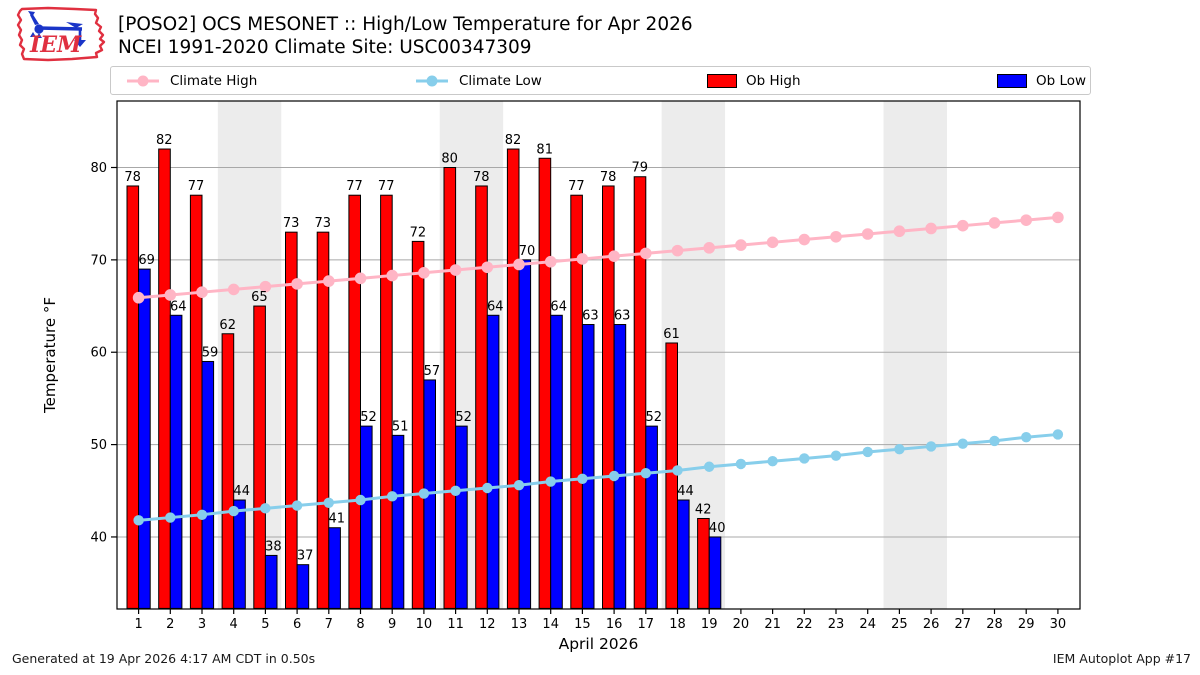 The width and height of the screenshot is (1200, 675). Describe the element at coordinates (640, 168) in the screenshot. I see `ob-high-value-label: 79` at that location.